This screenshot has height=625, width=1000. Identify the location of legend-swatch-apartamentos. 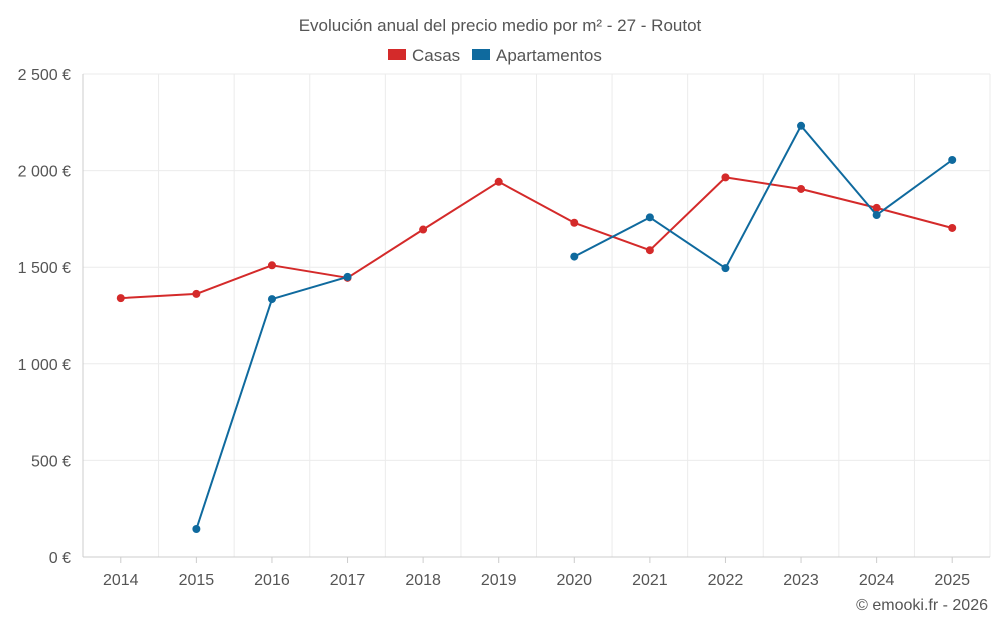
(481, 54).